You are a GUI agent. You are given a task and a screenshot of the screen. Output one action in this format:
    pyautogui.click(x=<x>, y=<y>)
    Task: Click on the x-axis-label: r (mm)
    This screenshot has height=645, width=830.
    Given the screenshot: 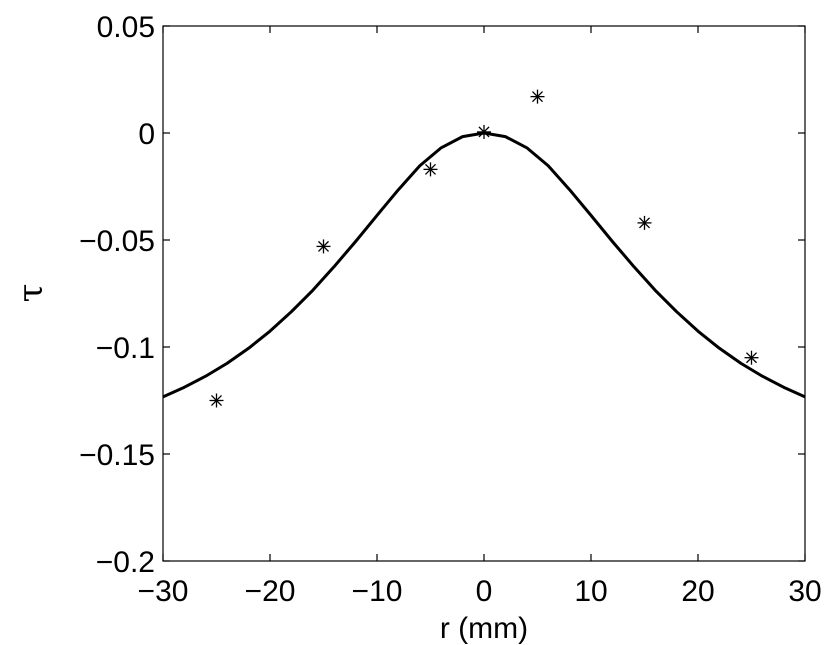 What is the action you would take?
    pyautogui.click(x=484, y=628)
    